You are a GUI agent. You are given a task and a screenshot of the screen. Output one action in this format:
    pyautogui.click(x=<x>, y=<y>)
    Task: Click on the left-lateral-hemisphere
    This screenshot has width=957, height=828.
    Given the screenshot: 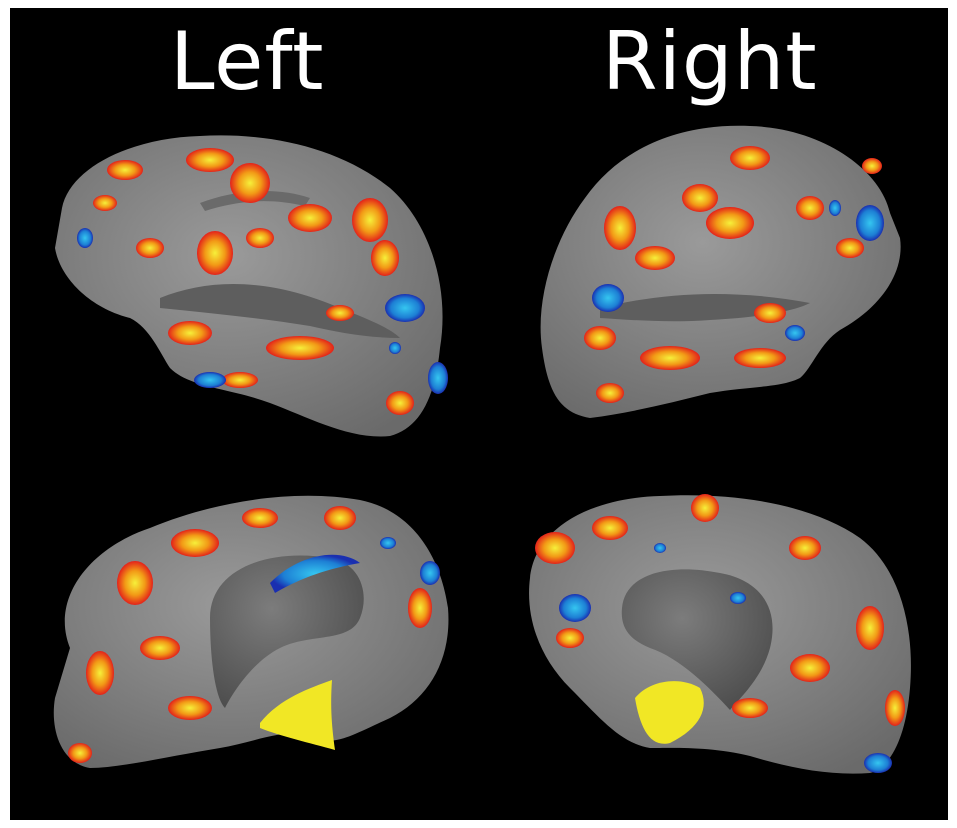 What is the action you would take?
    pyautogui.click(x=251, y=286)
    